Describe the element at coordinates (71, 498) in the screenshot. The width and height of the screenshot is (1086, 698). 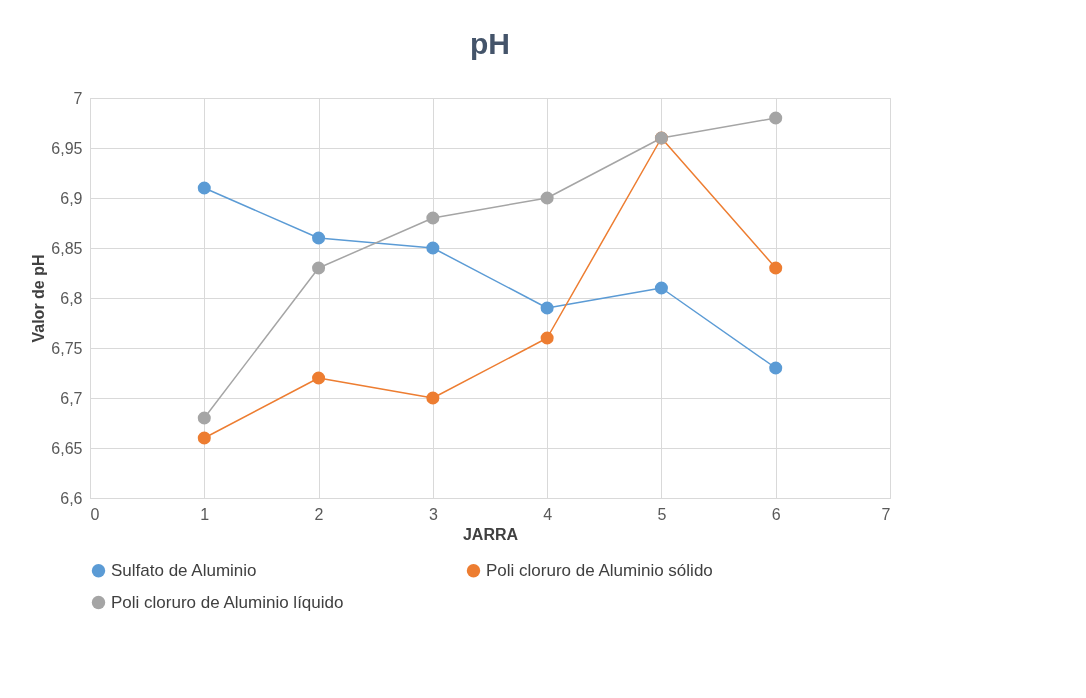
I see `y-tick-label: 6,6` at that location.